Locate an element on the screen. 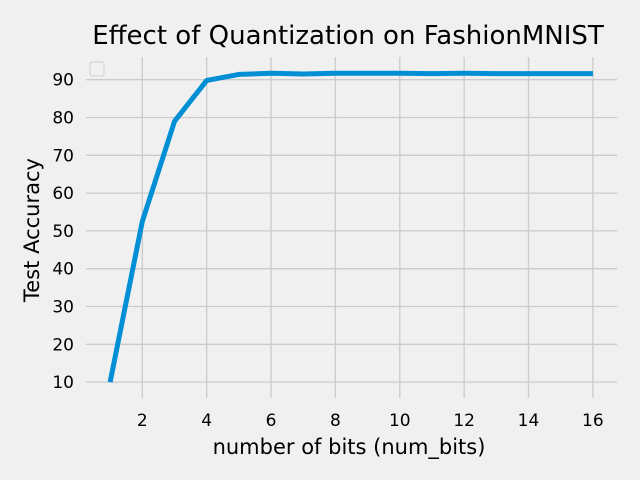 The image size is (640, 480). y-tick-label: 60 is located at coordinates (63, 194).